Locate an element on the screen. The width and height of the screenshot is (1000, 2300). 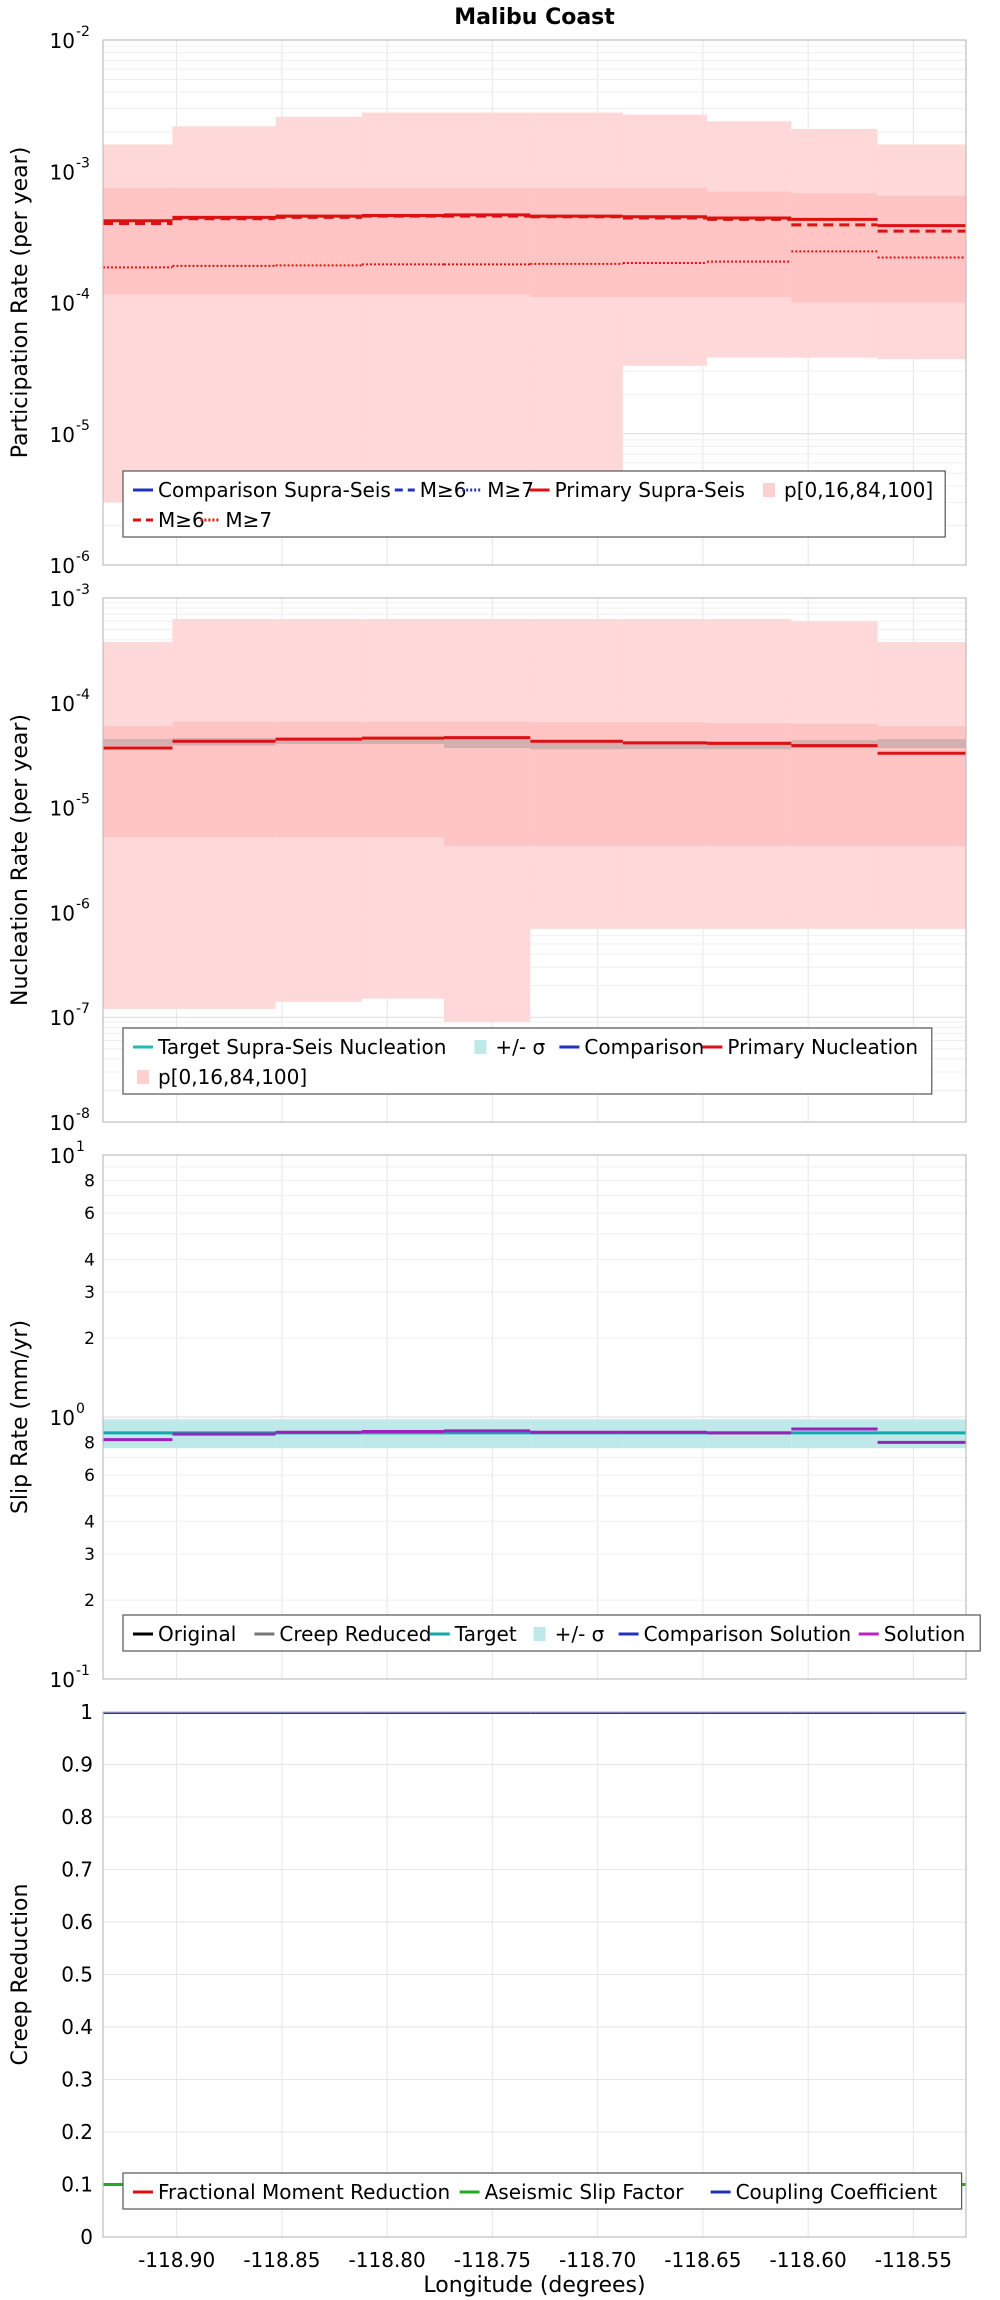
x-tick-label: -118.55 is located at coordinates (913, 2260).